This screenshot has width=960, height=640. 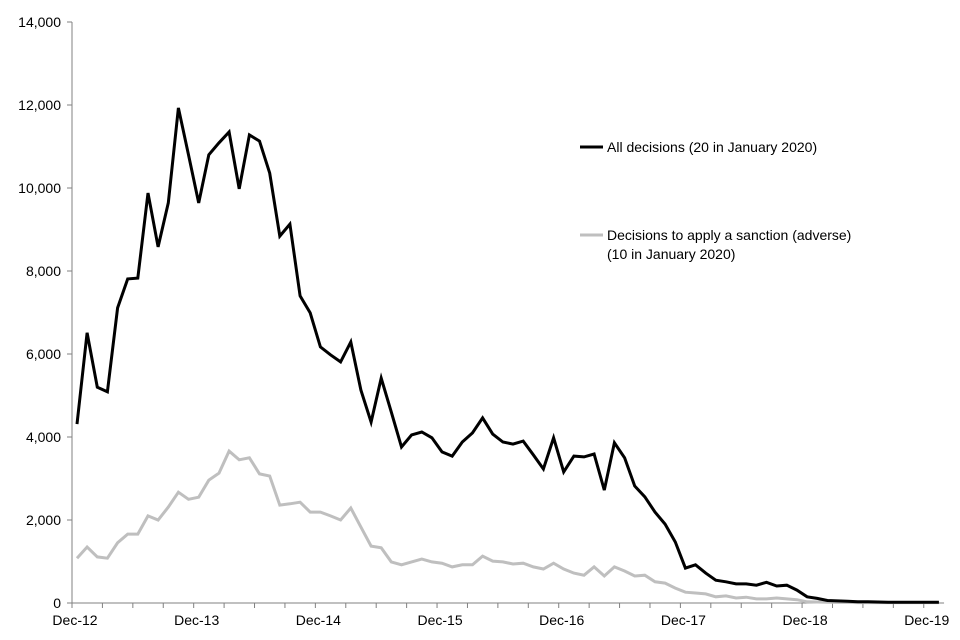 I want to click on x-tick-label: Dec-13, so click(x=196, y=620).